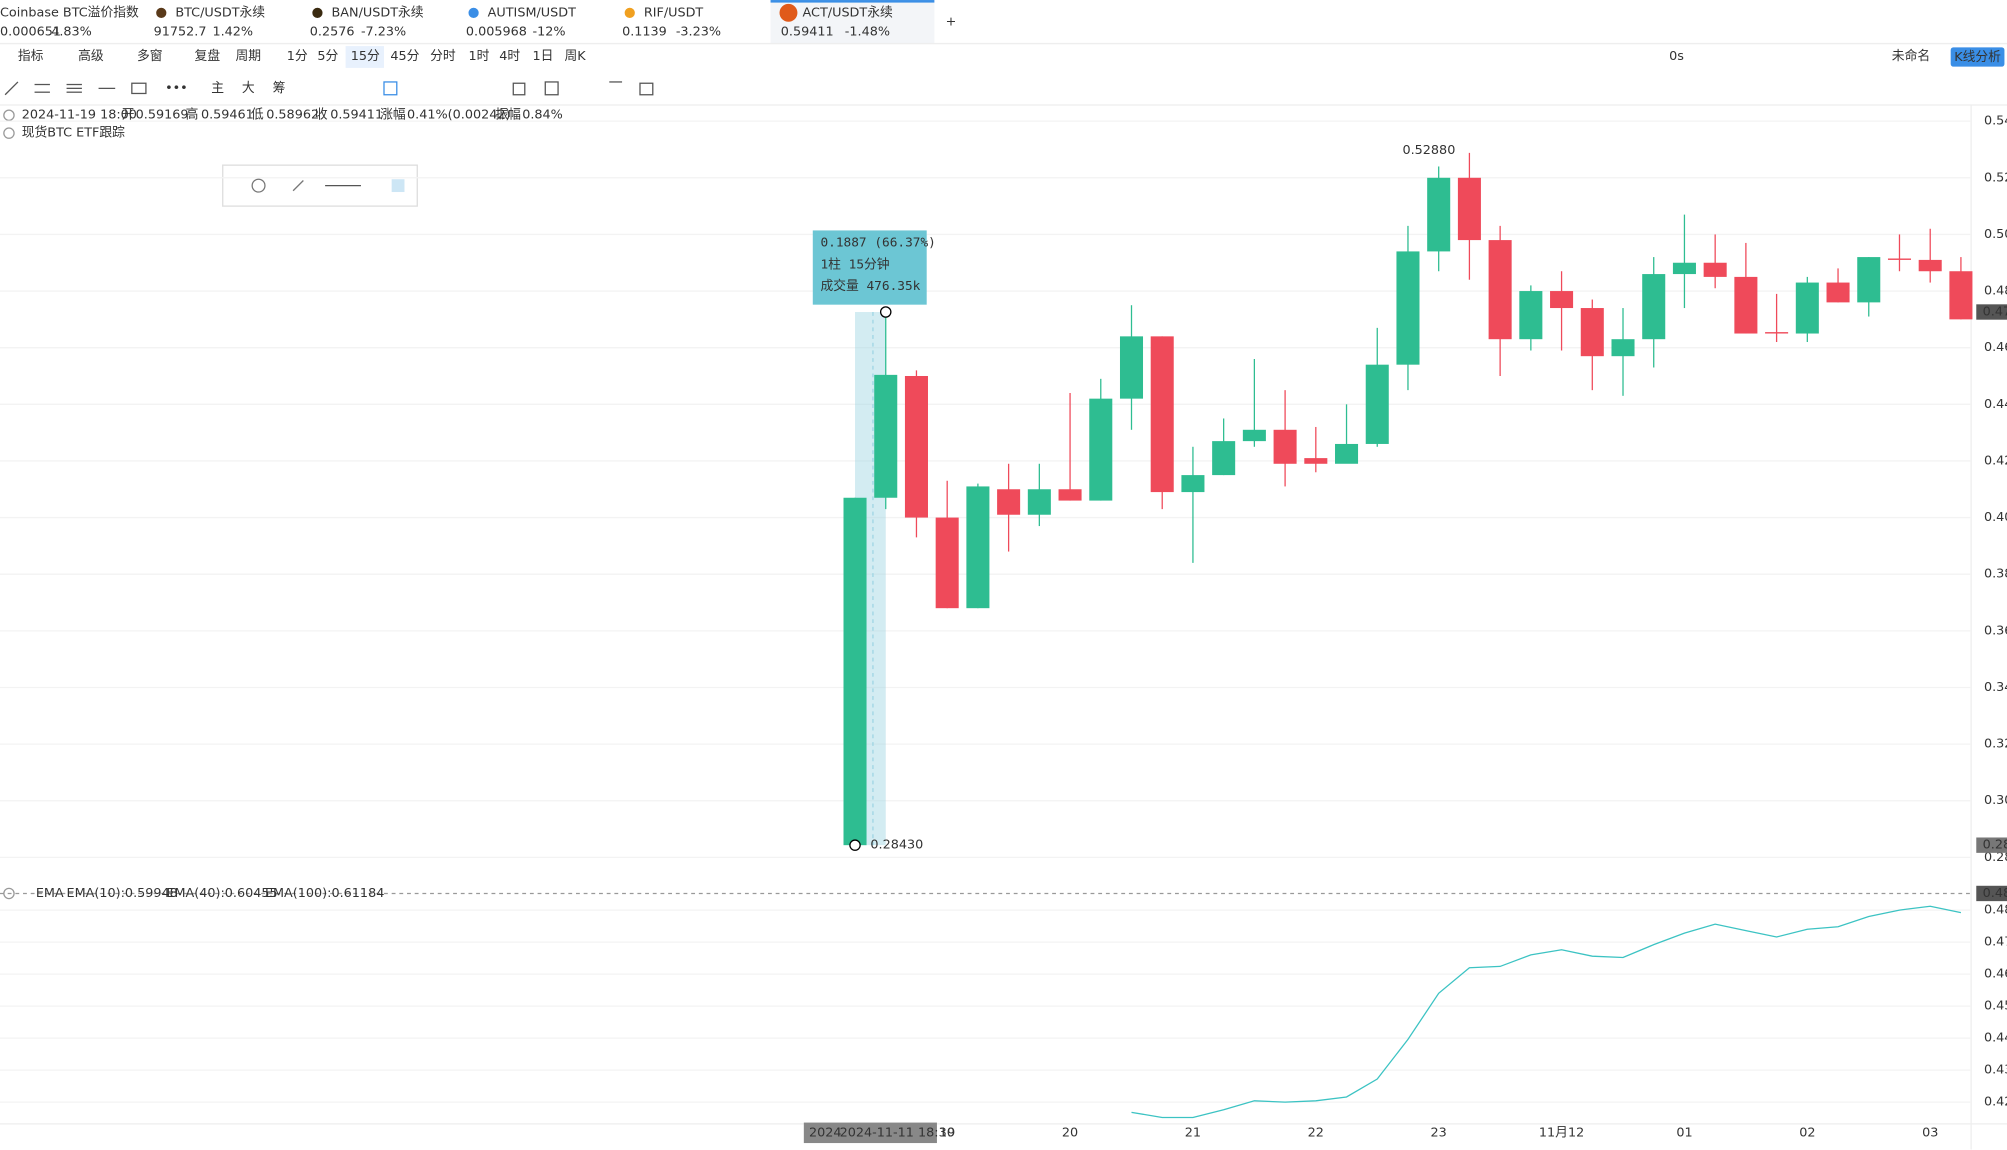 This screenshot has height=1150, width=2007. What do you see at coordinates (542, 56) in the screenshot?
I see `interval-button: 1日` at bounding box center [542, 56].